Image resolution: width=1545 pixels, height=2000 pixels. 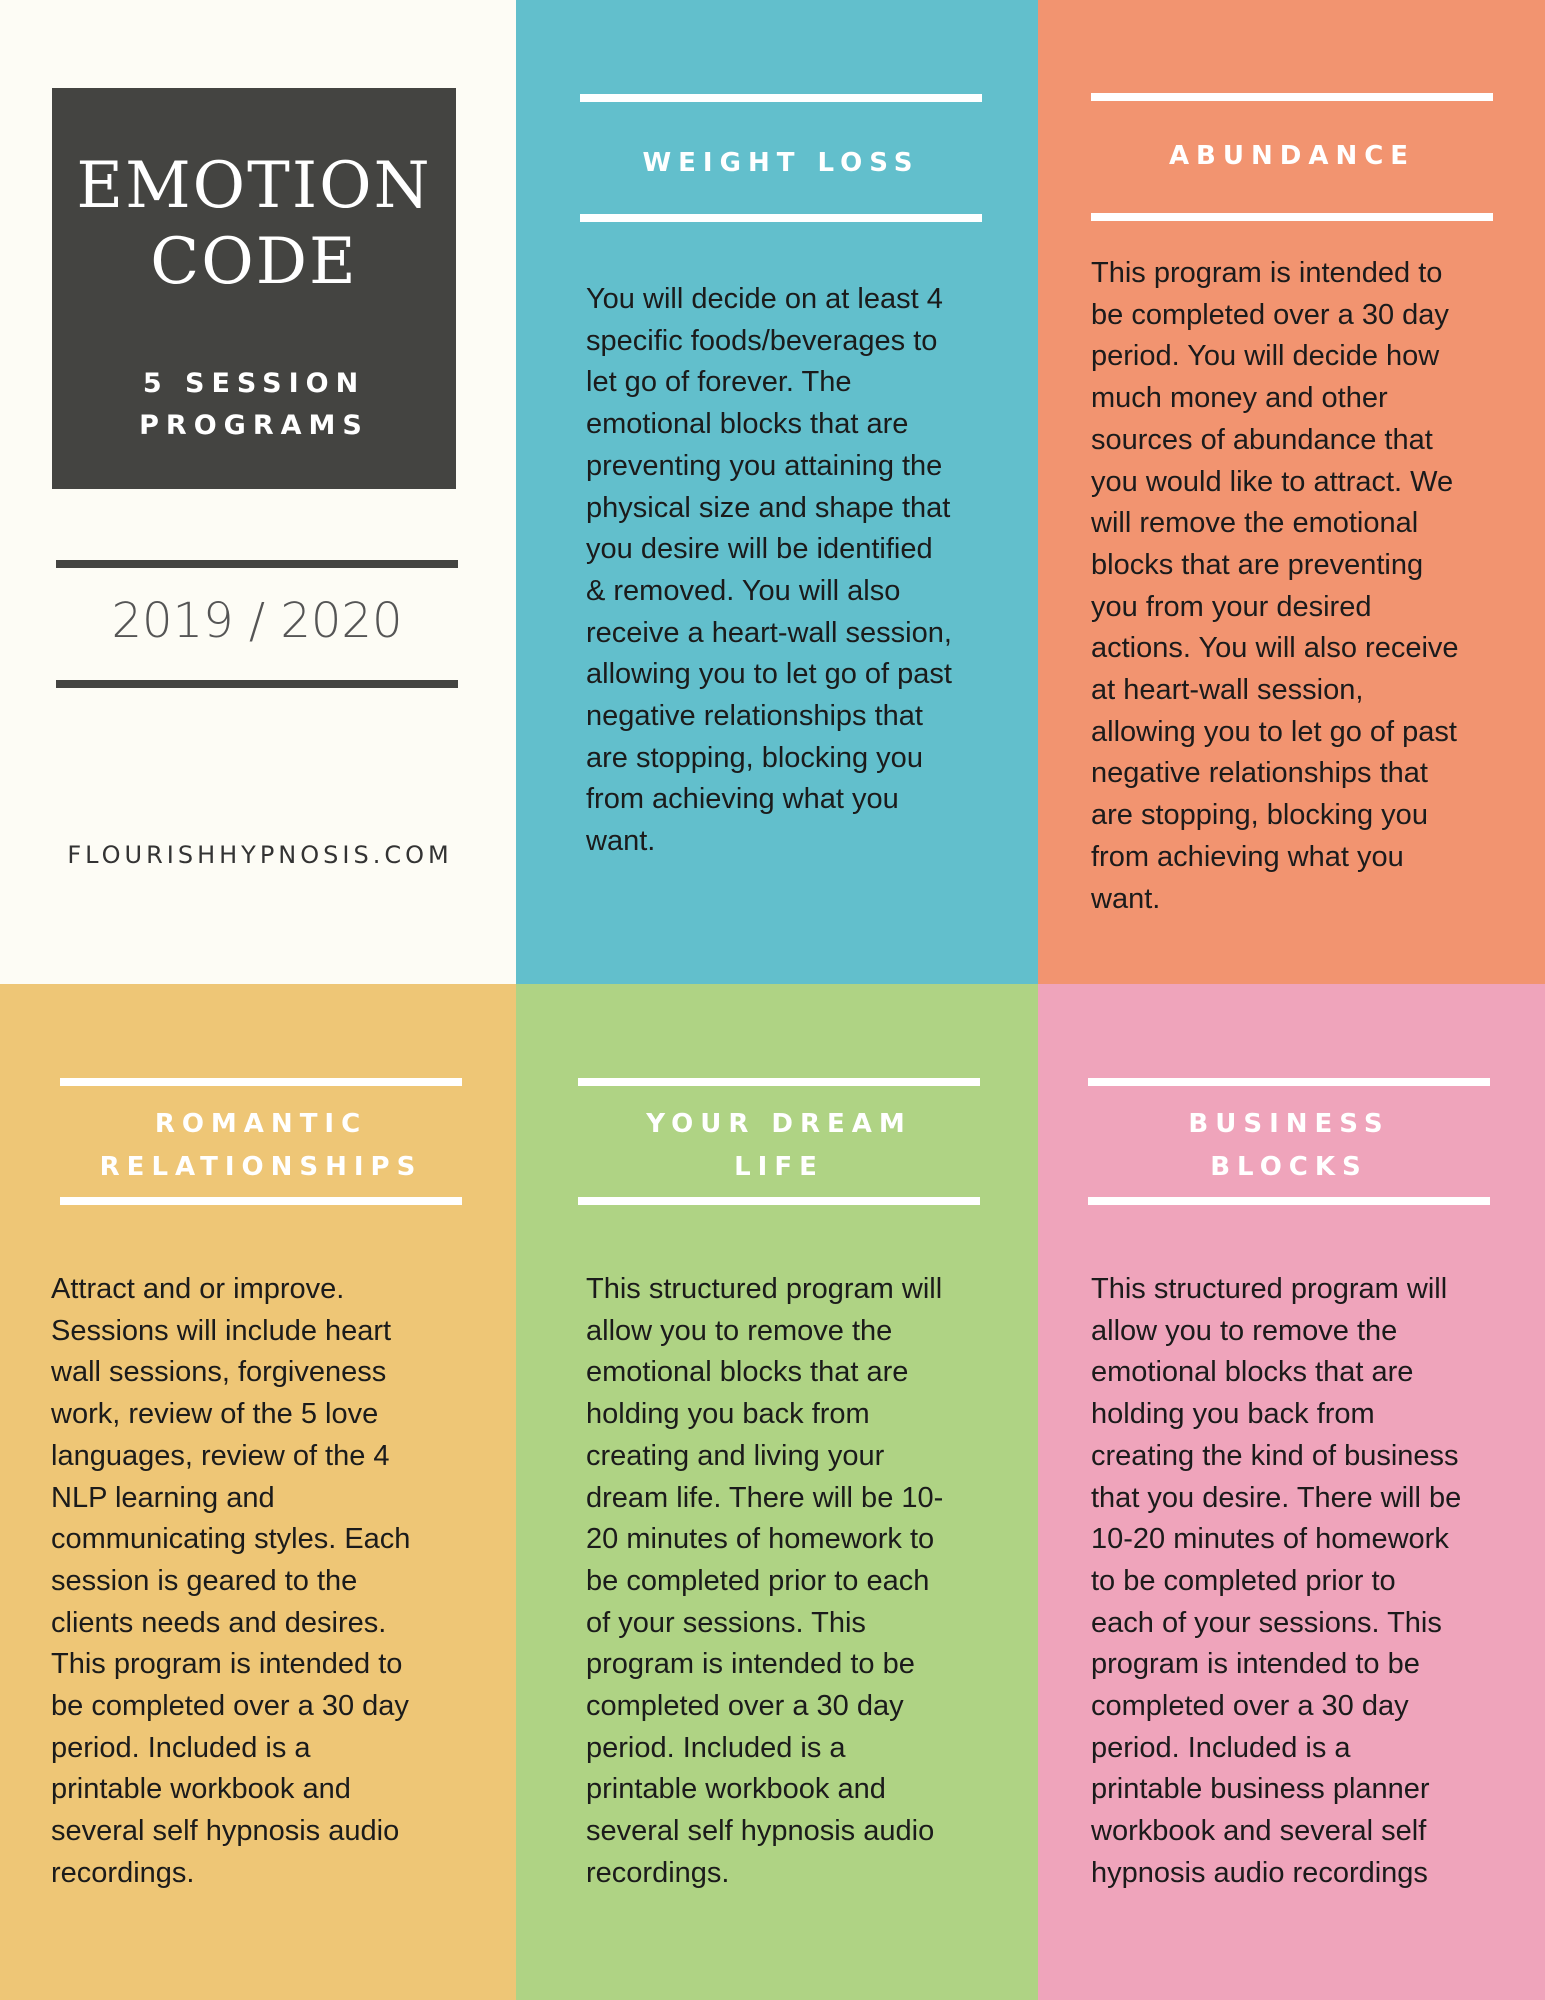 What do you see at coordinates (1257, 564) in the screenshot?
I see `body-text: blocks that are preventing` at bounding box center [1257, 564].